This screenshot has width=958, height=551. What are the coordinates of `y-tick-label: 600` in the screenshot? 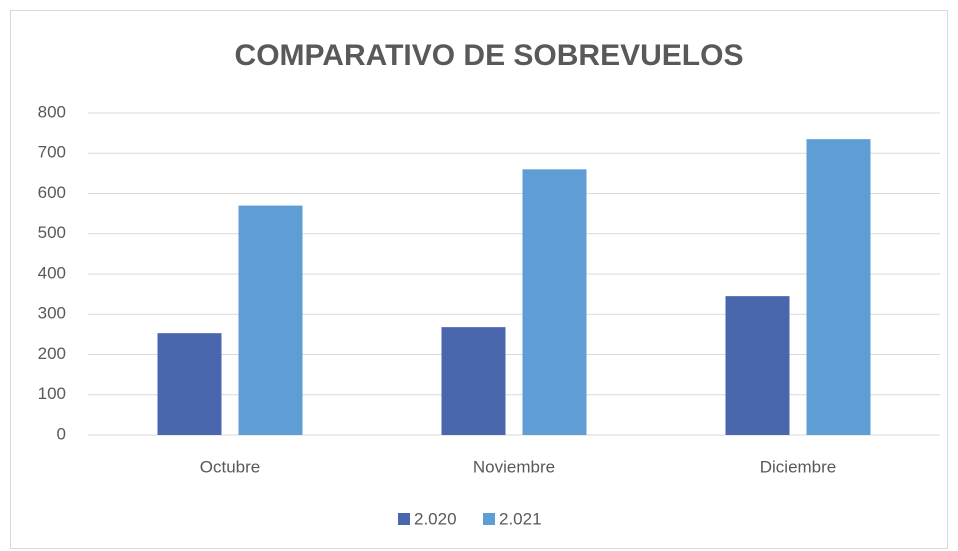 It's located at (52, 192).